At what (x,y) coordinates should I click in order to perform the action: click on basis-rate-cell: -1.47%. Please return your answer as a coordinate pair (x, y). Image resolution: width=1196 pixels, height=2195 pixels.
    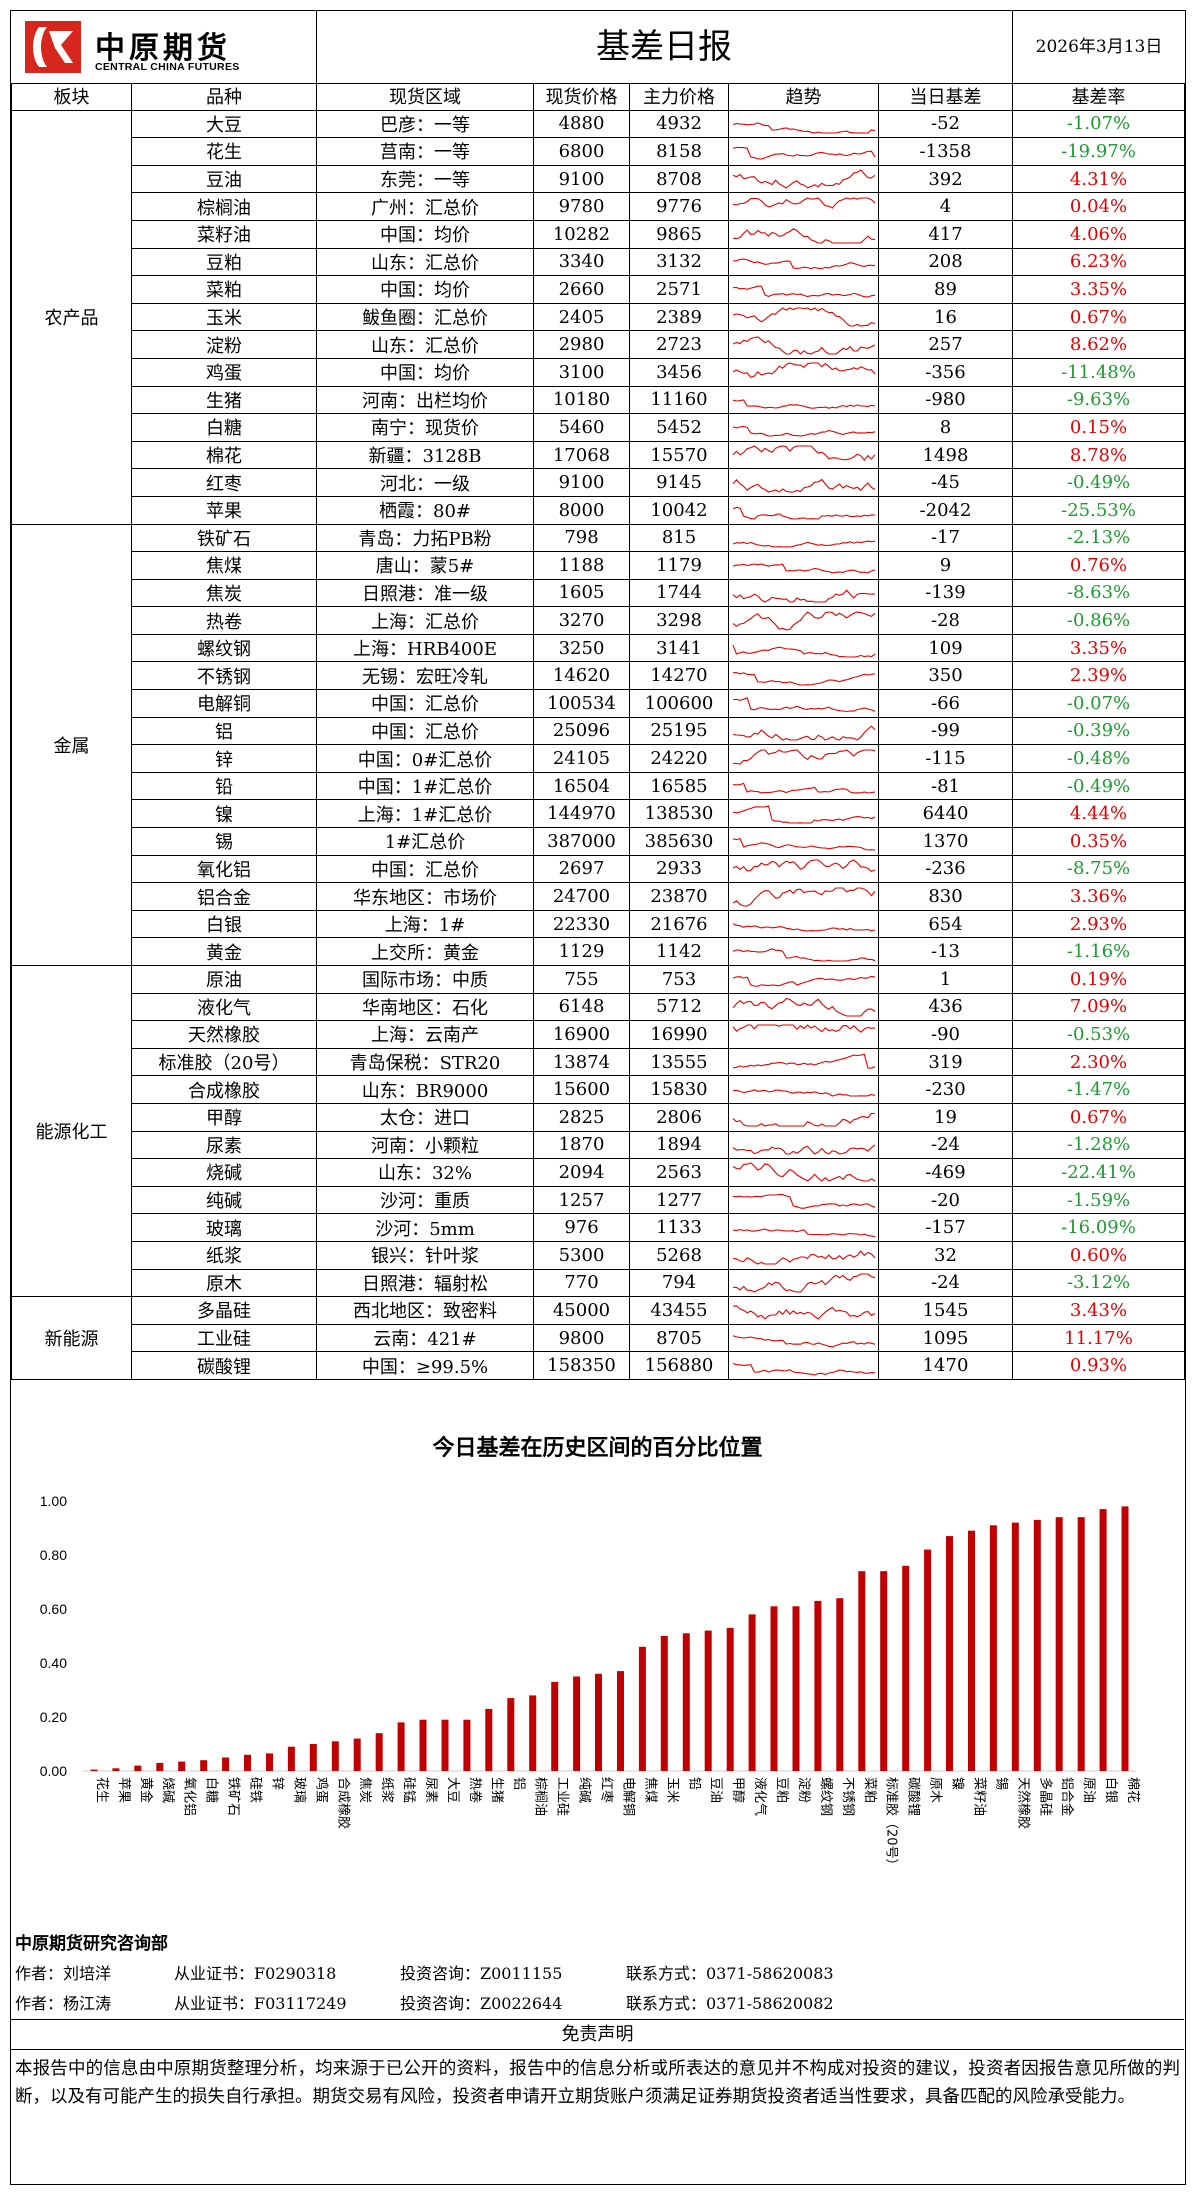
    Looking at the image, I should click on (1098, 1089).